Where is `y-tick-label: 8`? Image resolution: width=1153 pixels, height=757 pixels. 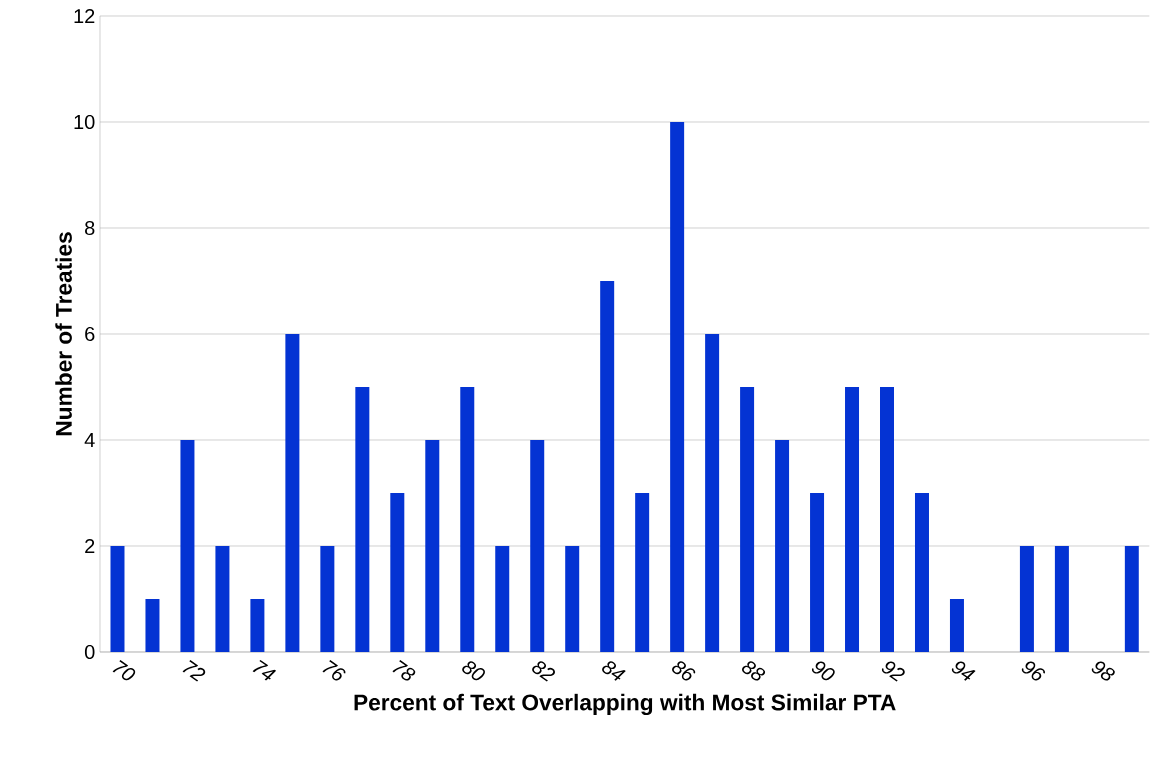
y-tick-label: 8 is located at coordinates (90, 228).